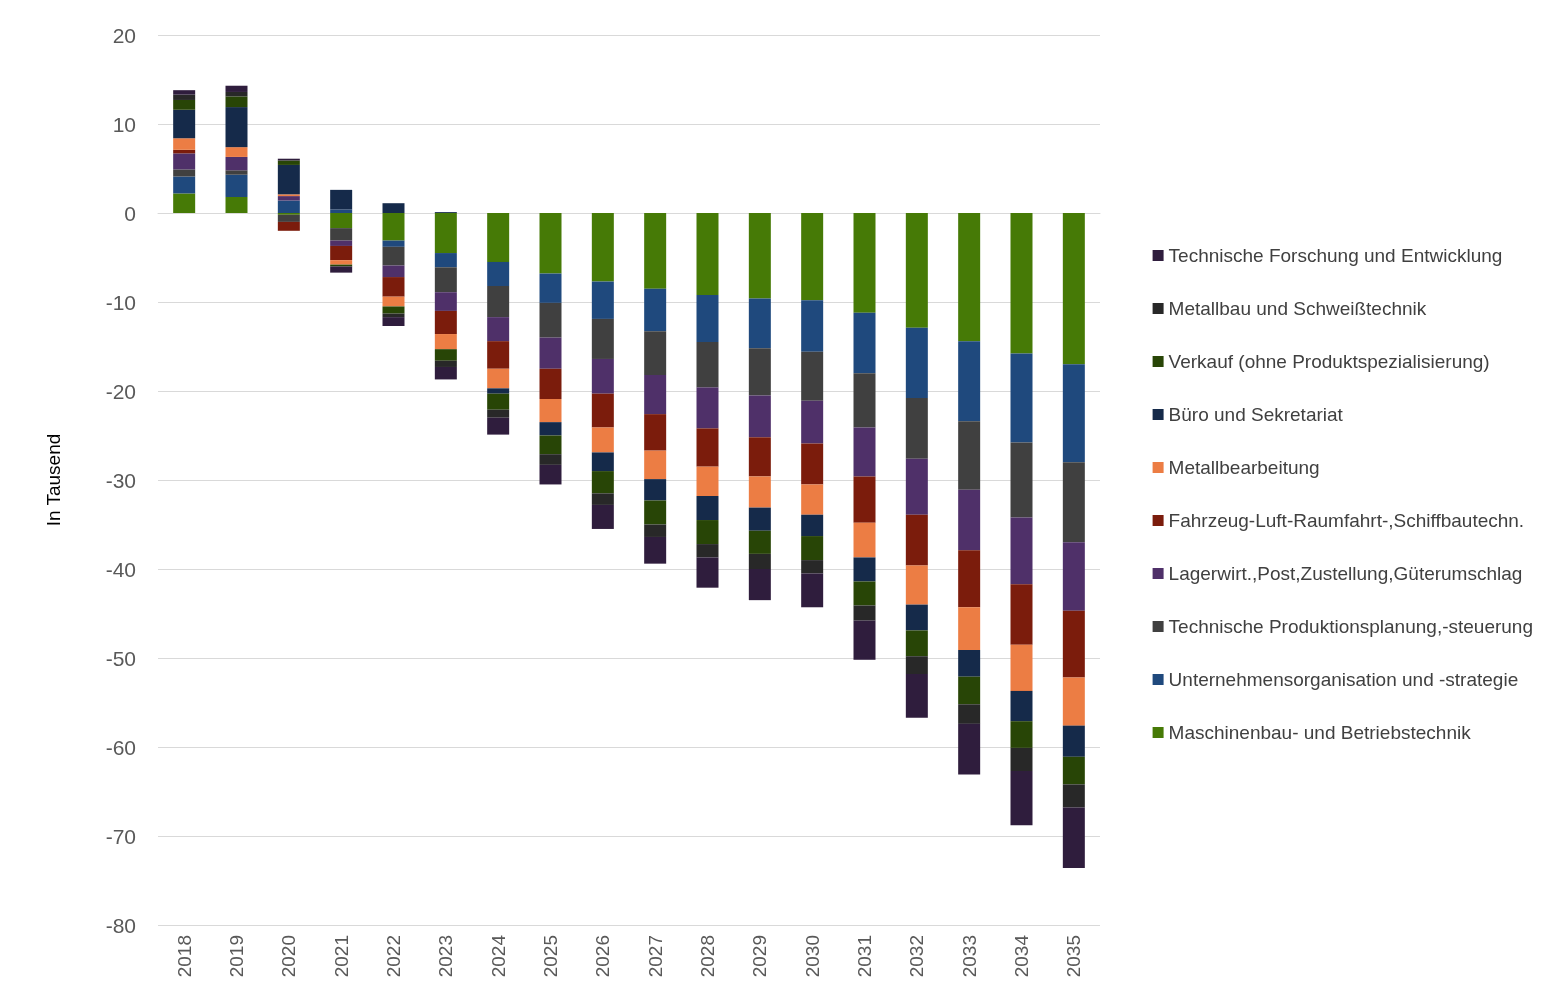 This screenshot has width=1558, height=1004. Describe the element at coordinates (53, 480) in the screenshot. I see `y-axis-title: In Tausend` at that location.